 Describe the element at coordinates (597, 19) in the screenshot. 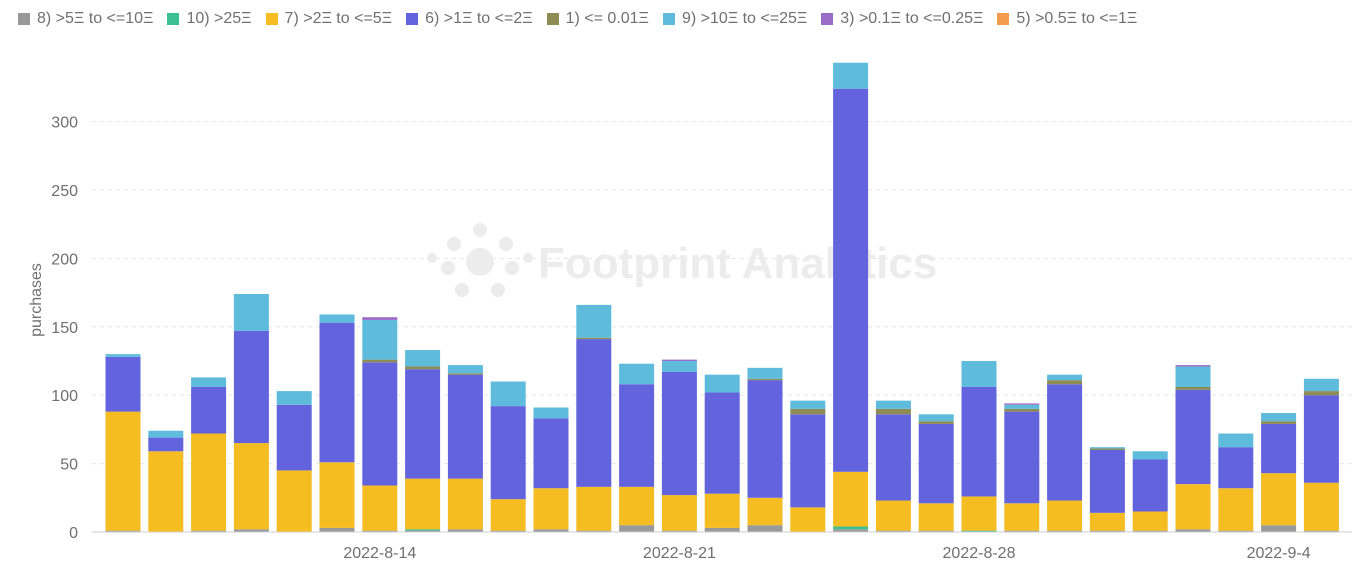

I see `legend-item: 1) <= 0.01Ξ` at that location.